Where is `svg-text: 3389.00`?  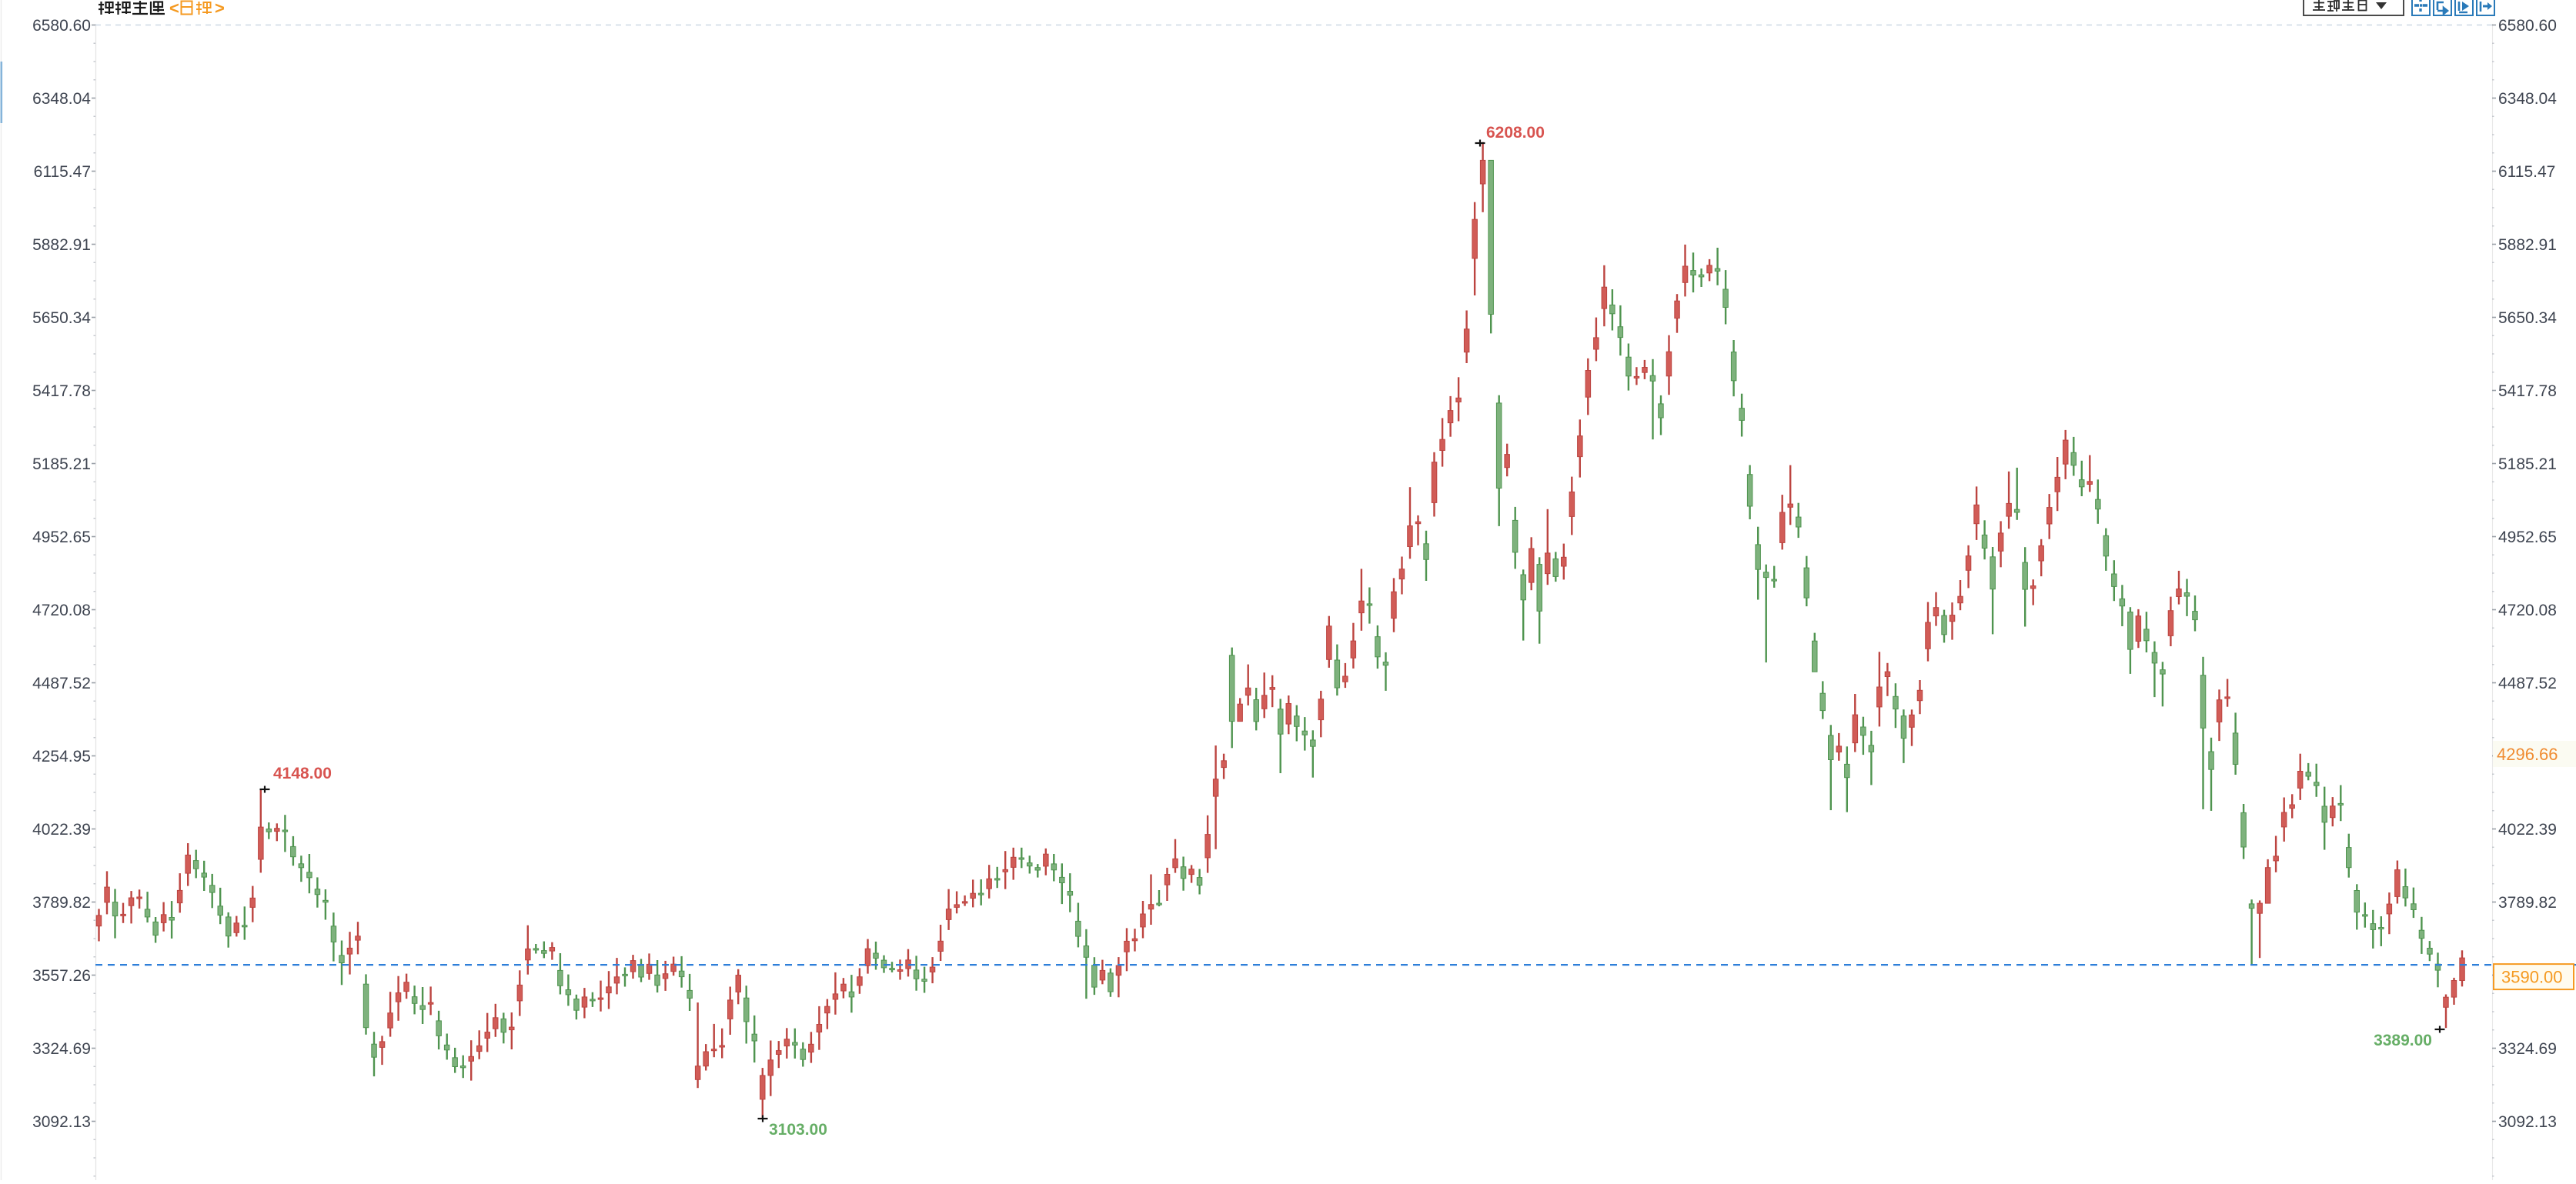
svg-text: 3389.00 is located at coordinates (2403, 1040).